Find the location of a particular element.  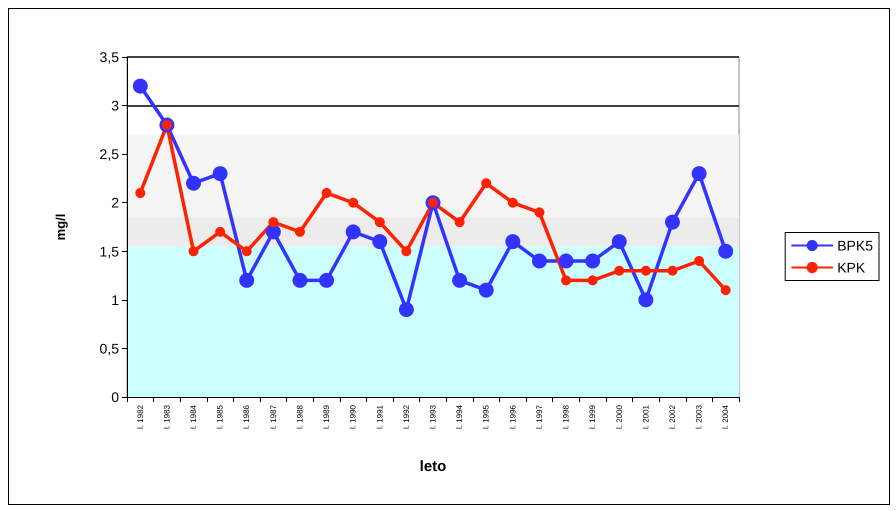

x-tick-label: l. 1985 is located at coordinates (220, 417).